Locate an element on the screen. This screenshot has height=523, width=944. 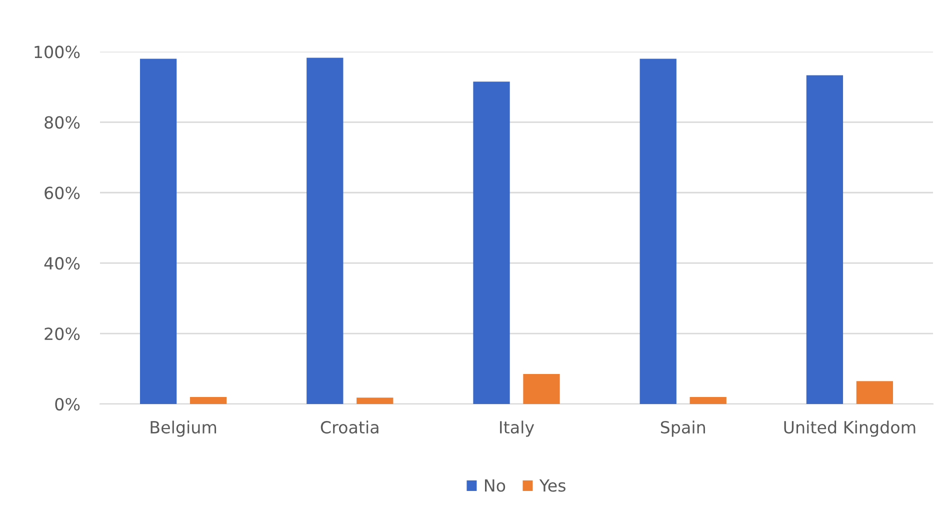
legend-label: No is located at coordinates (495, 485).